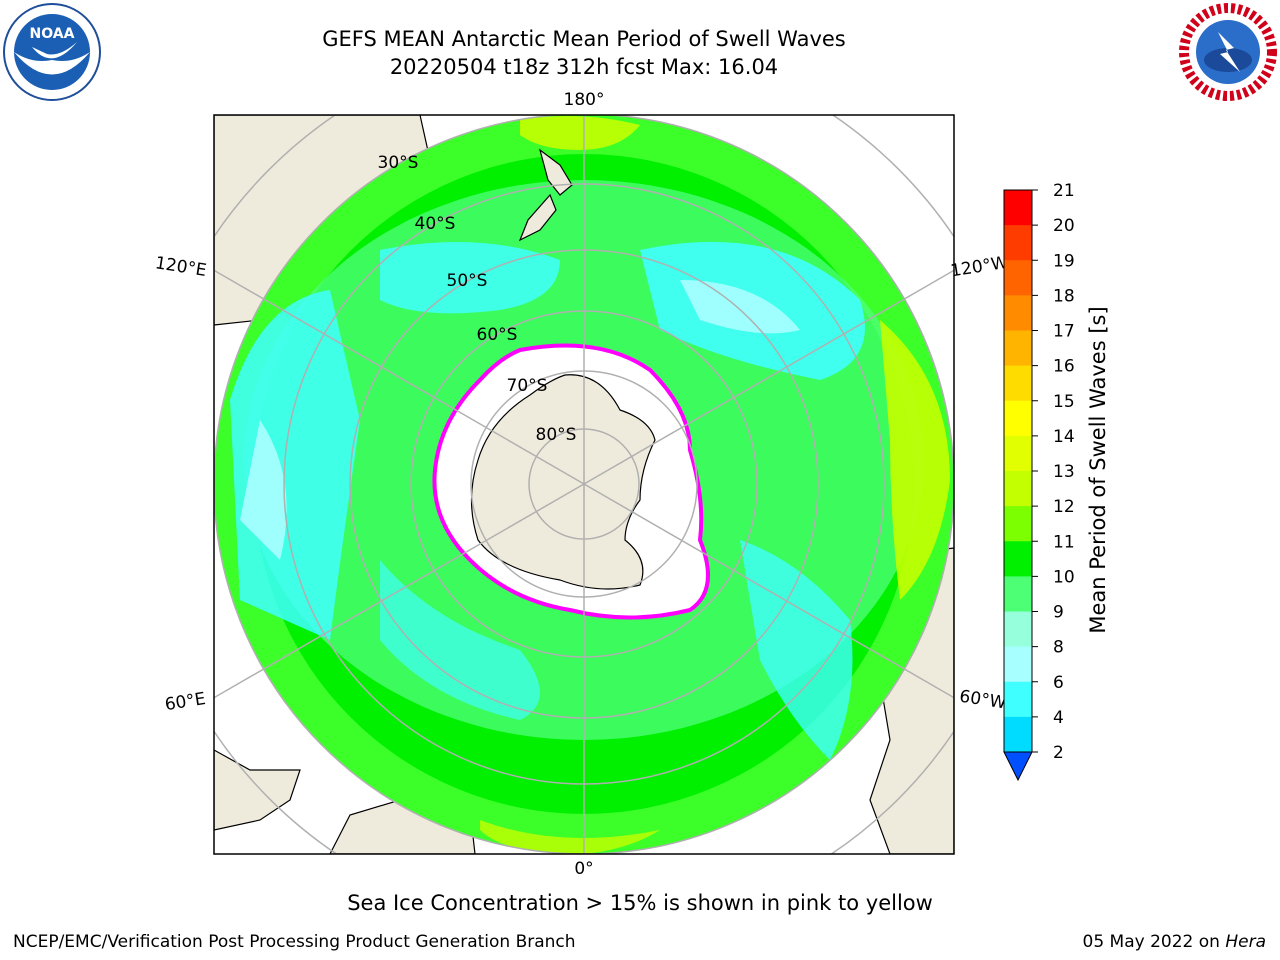 The image size is (1280, 960). Describe the element at coordinates (556, 435) in the screenshot. I see `lat-label-80s: 80°S` at that location.